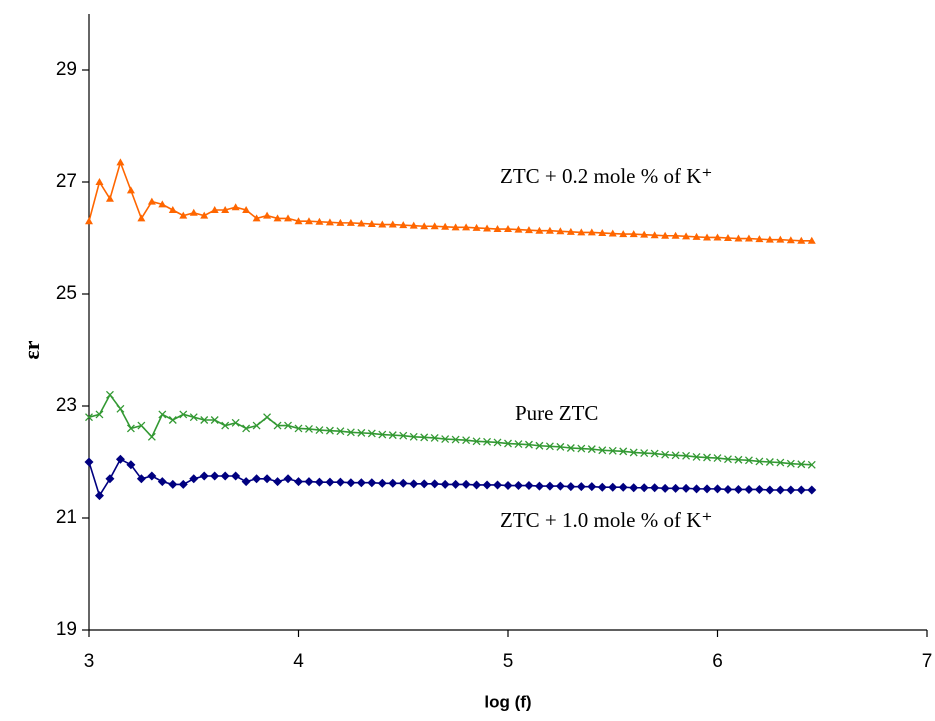 The height and width of the screenshot is (721, 935). What do you see at coordinates (556, 413) in the screenshot?
I see `series-label: Pure ZTC` at bounding box center [556, 413].